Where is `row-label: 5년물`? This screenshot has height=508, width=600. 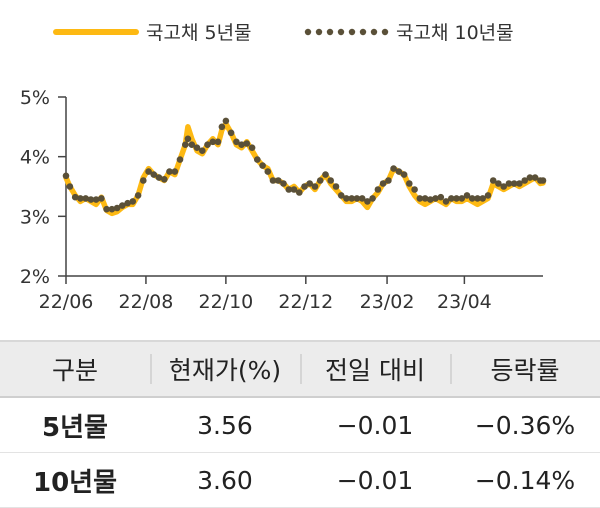
row-label: 5년물 is located at coordinates (75, 425).